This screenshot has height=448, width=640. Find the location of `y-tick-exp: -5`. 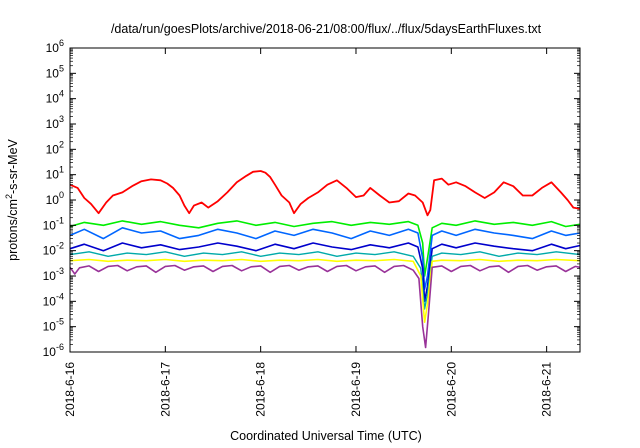

y-tick-exp: -5 is located at coordinates (60, 322).